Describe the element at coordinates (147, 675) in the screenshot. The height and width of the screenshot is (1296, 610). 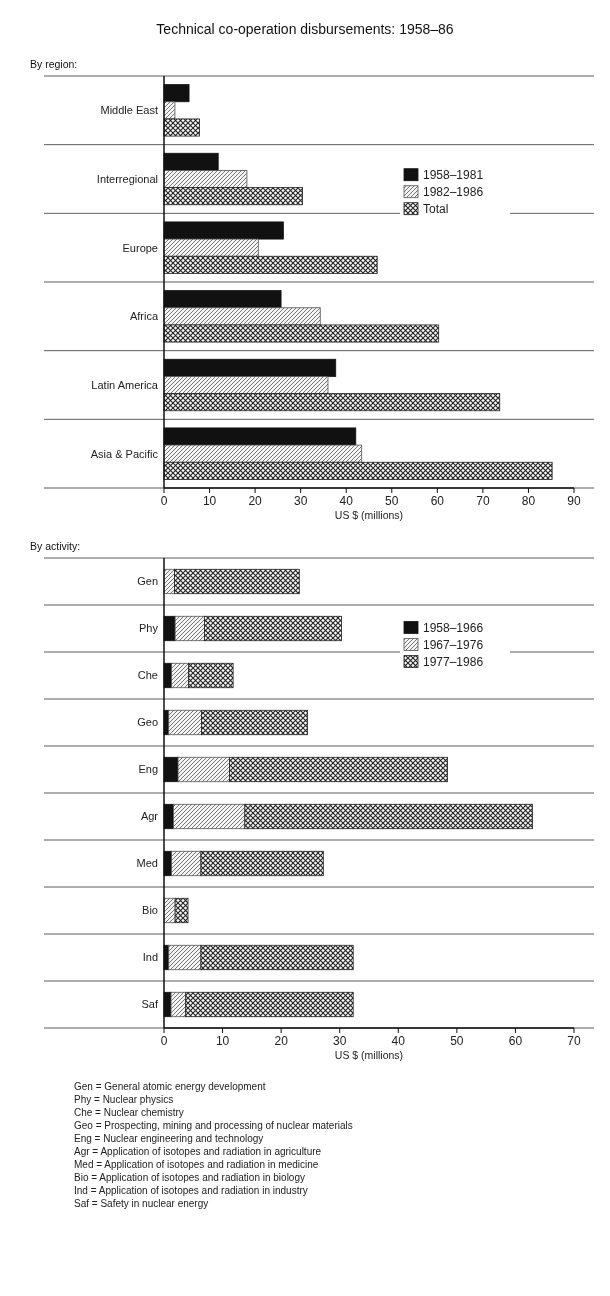
I see `y-tick-label: Che` at that location.